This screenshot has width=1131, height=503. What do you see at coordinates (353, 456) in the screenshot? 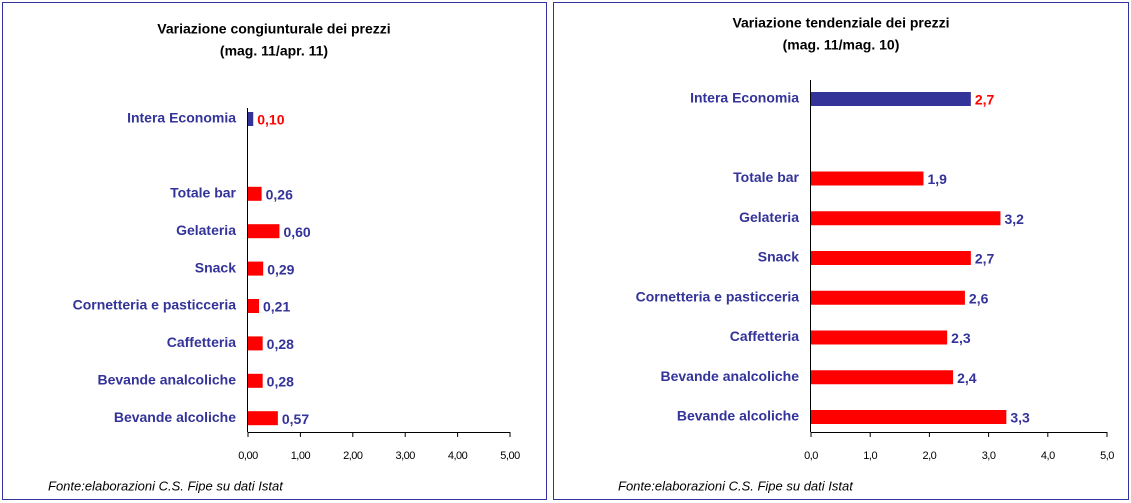
I see `x-tick-label: 2,00` at bounding box center [353, 456].